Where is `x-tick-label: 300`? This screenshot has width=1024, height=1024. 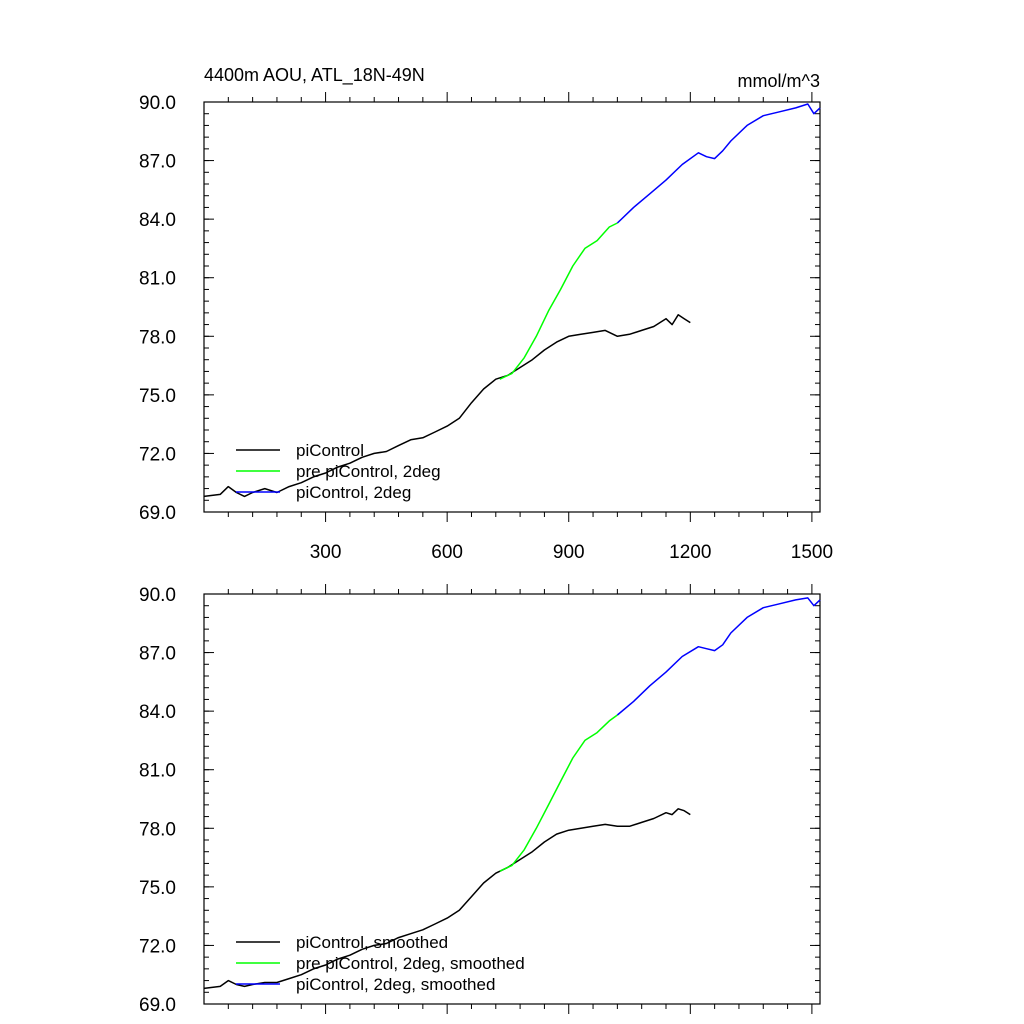
x-tick-label: 300 is located at coordinates (326, 552).